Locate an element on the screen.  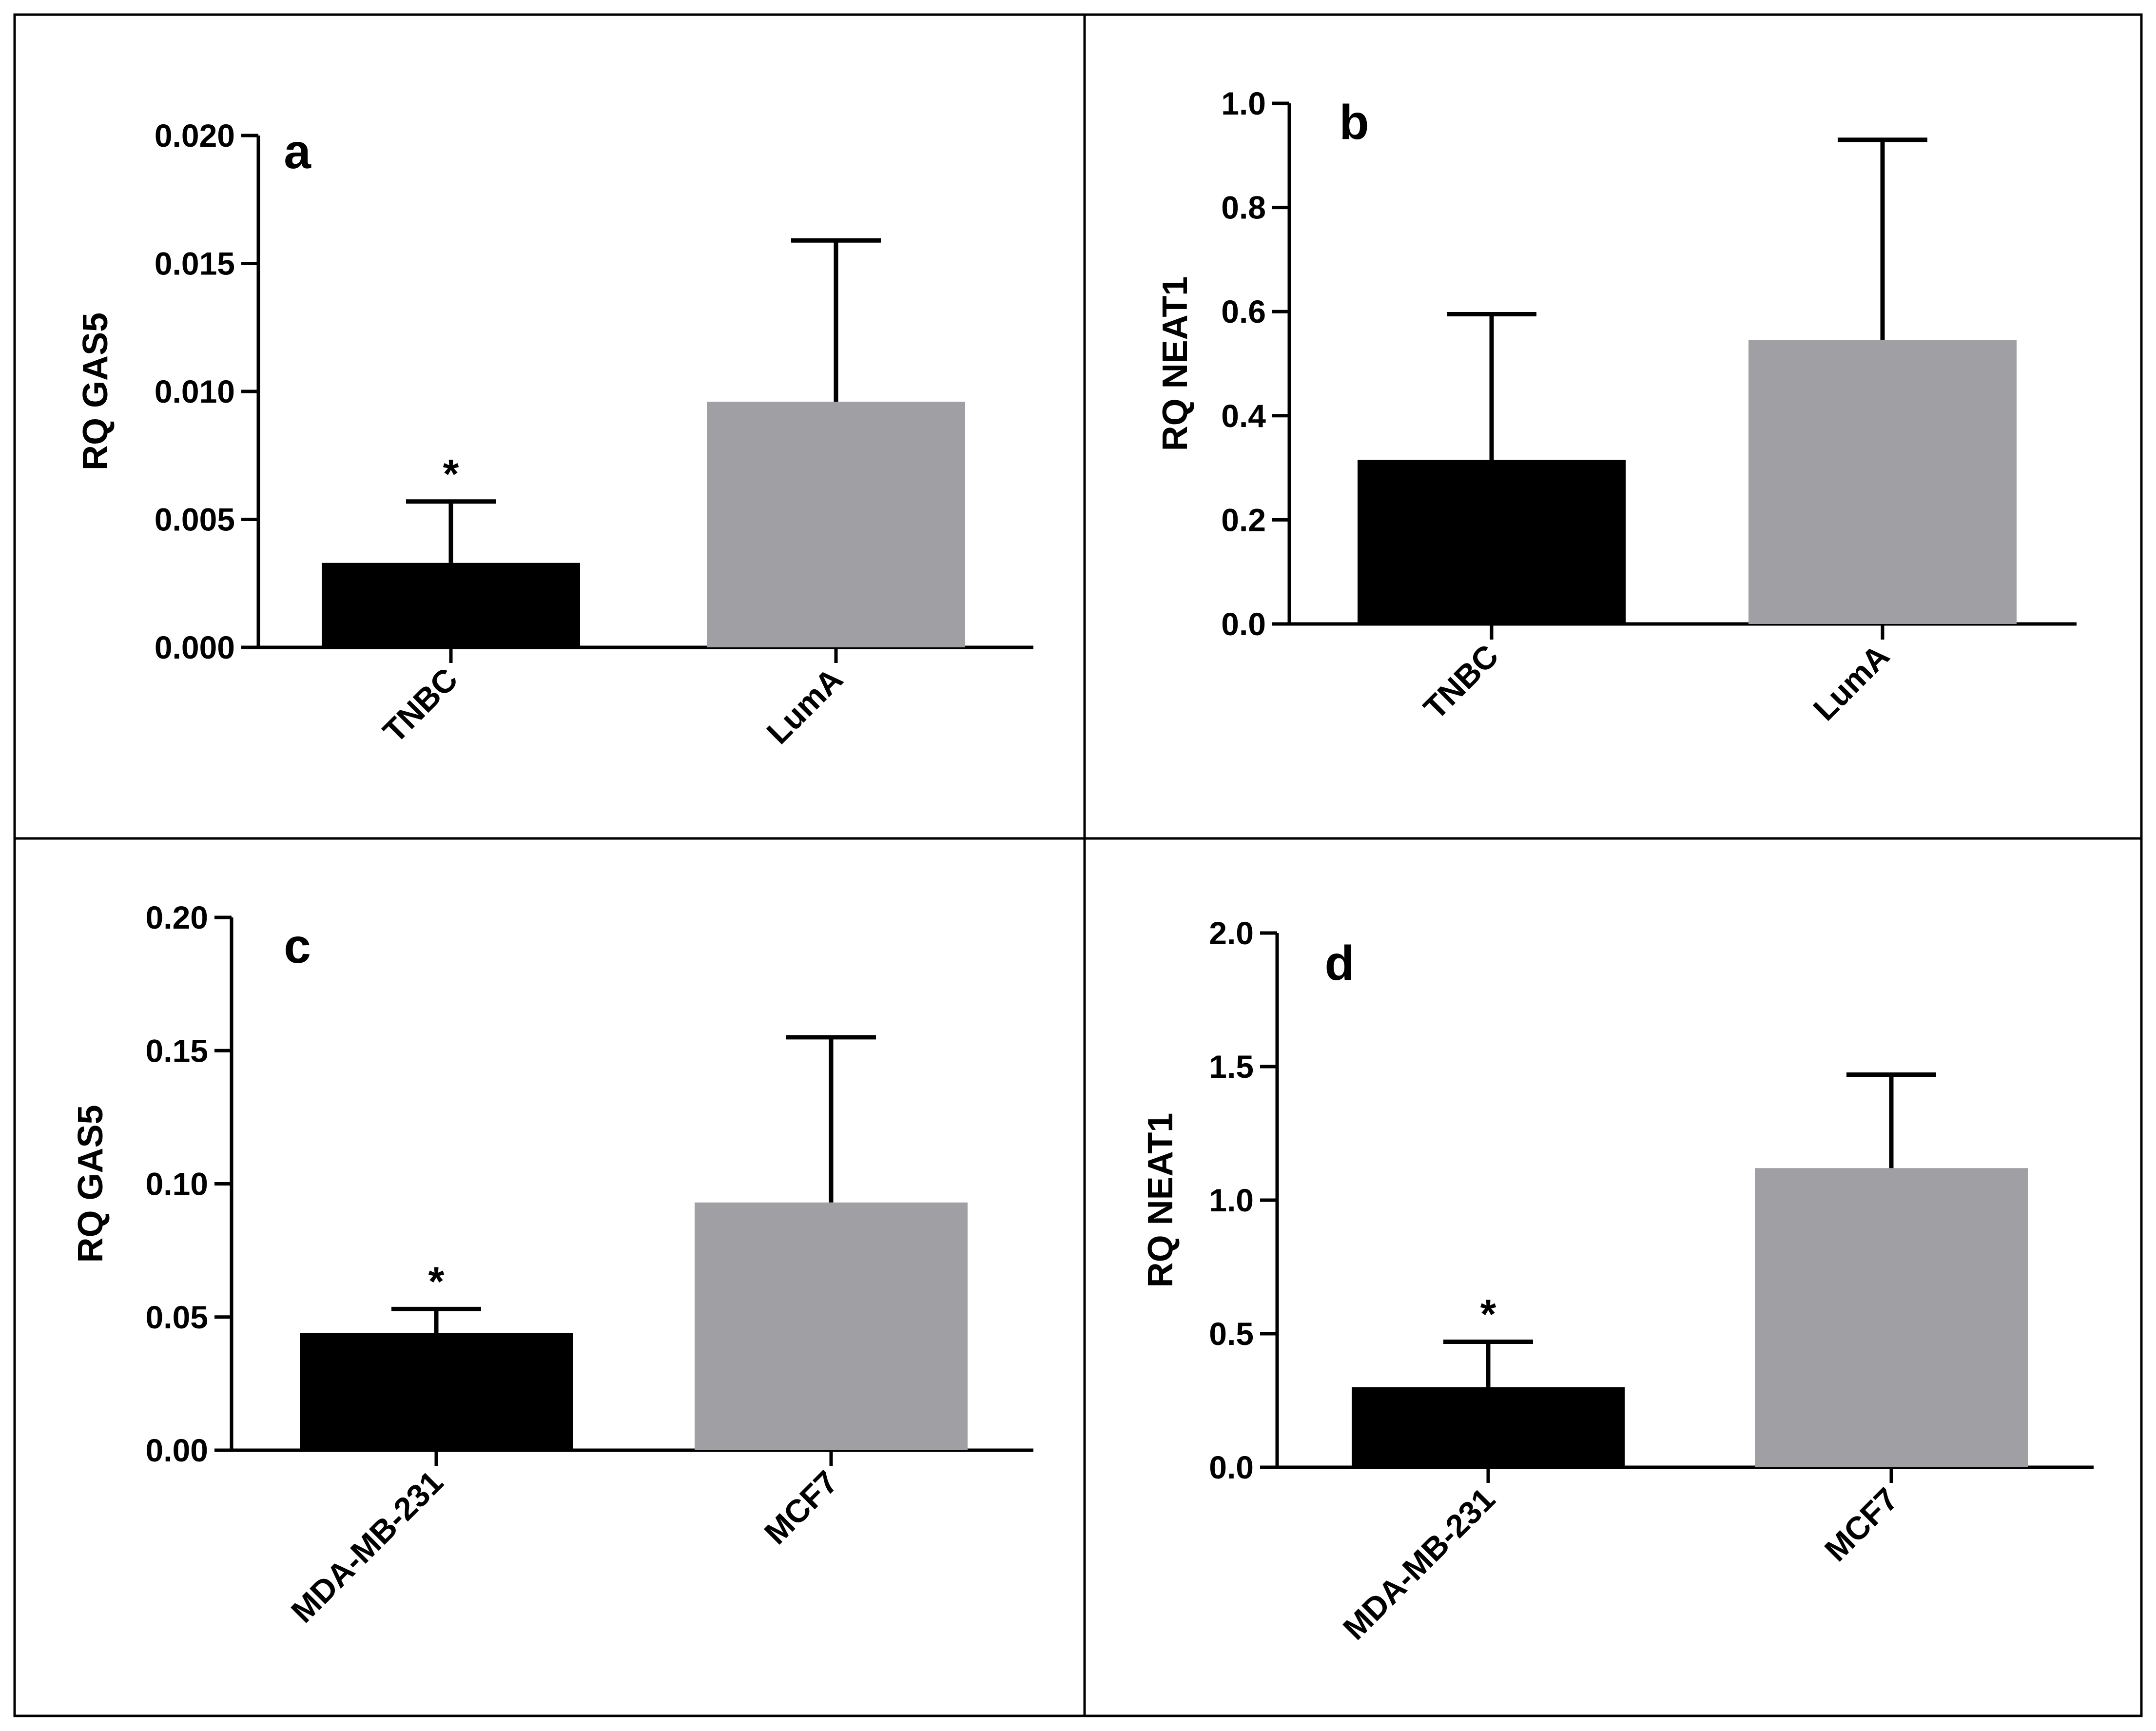
panel-letter: d is located at coordinates (1339, 964).